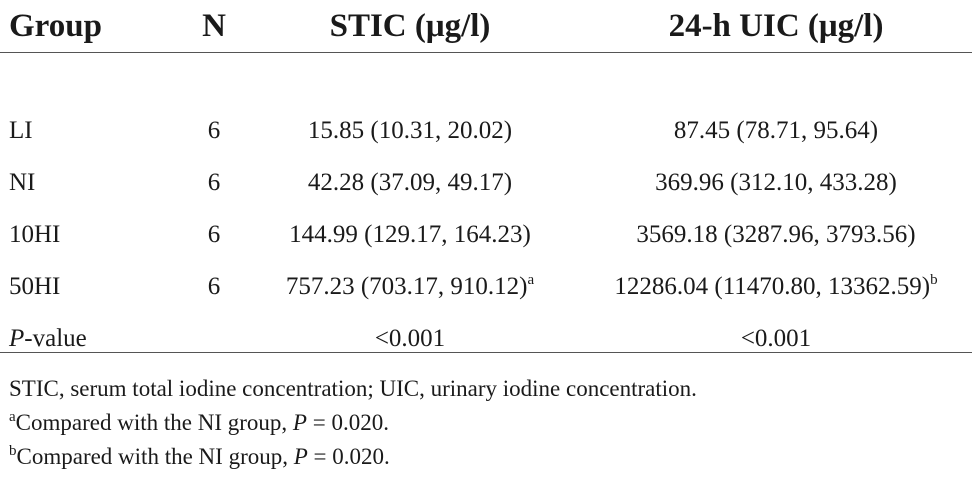 Image resolution: width=972 pixels, height=483 pixels. I want to click on cell-pvalue-stic: <0.001, so click(410, 338).